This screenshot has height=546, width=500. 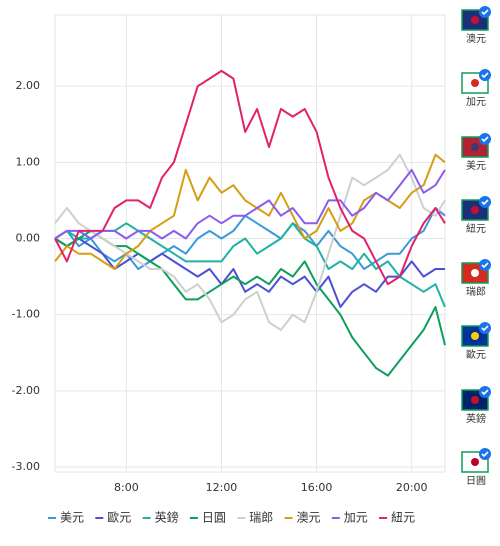 I want to click on y-tick-label: 0.00, so click(x=28, y=238).